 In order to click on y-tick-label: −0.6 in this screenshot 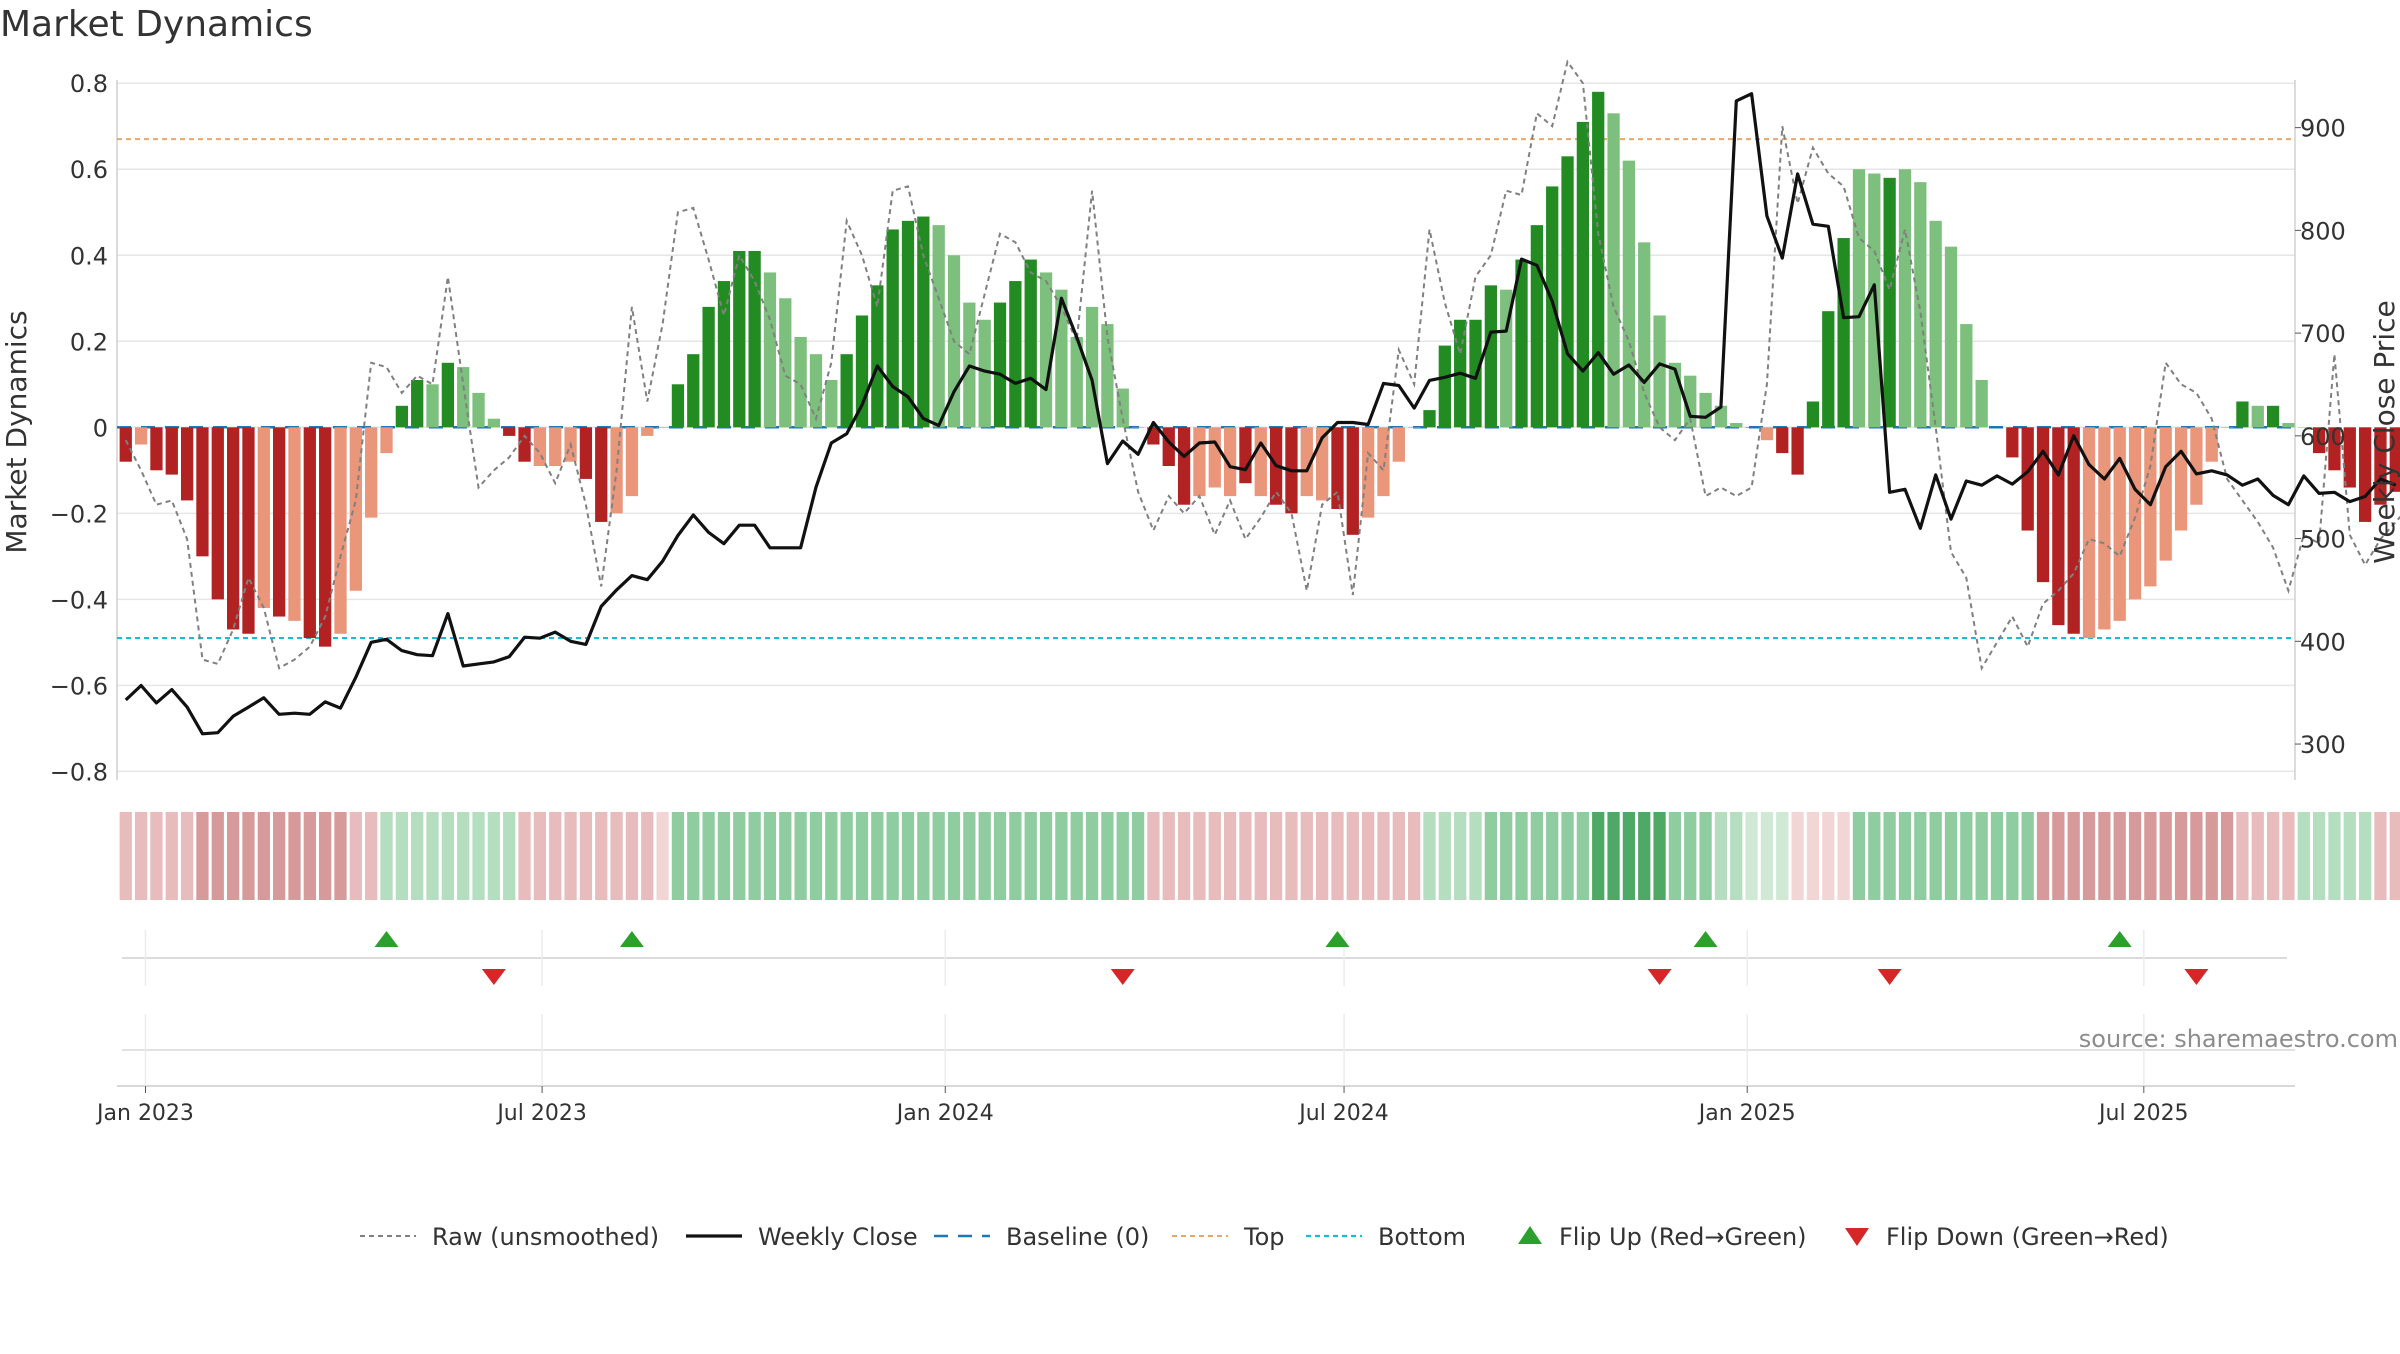, I will do `click(79, 686)`.